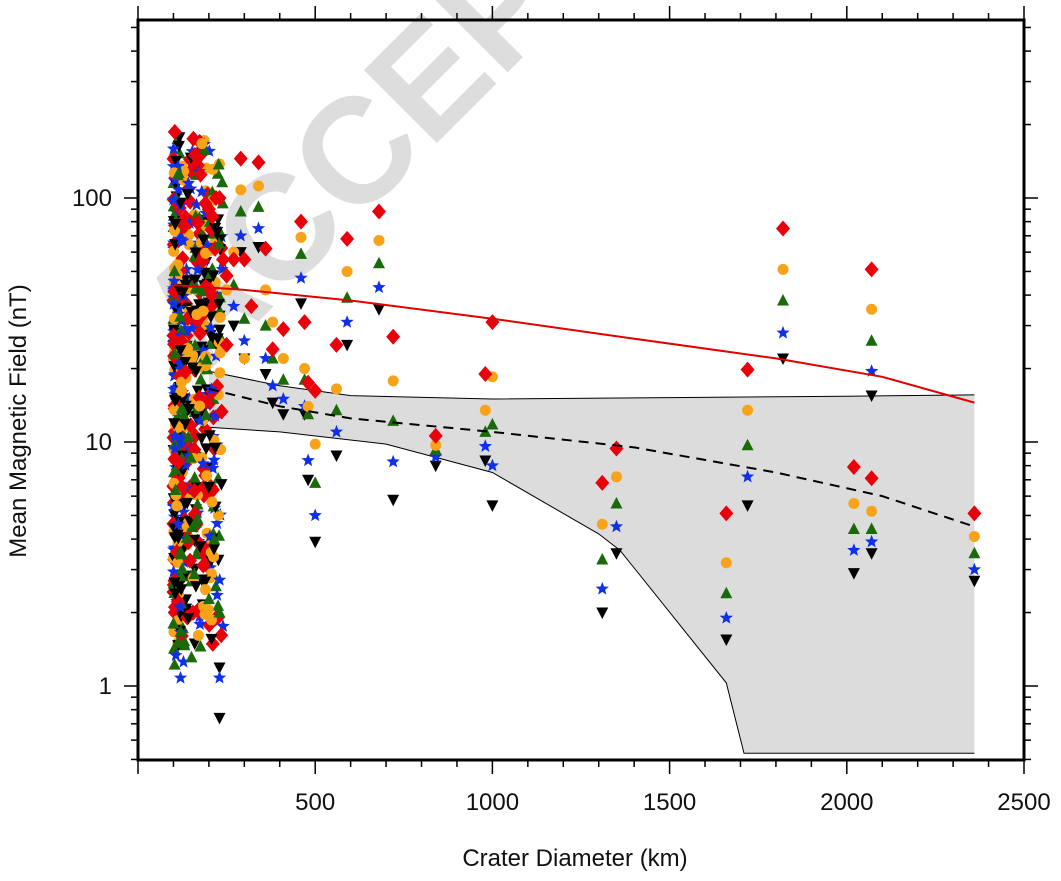  I want to click on x-tick-label: 2000, so click(846, 802).